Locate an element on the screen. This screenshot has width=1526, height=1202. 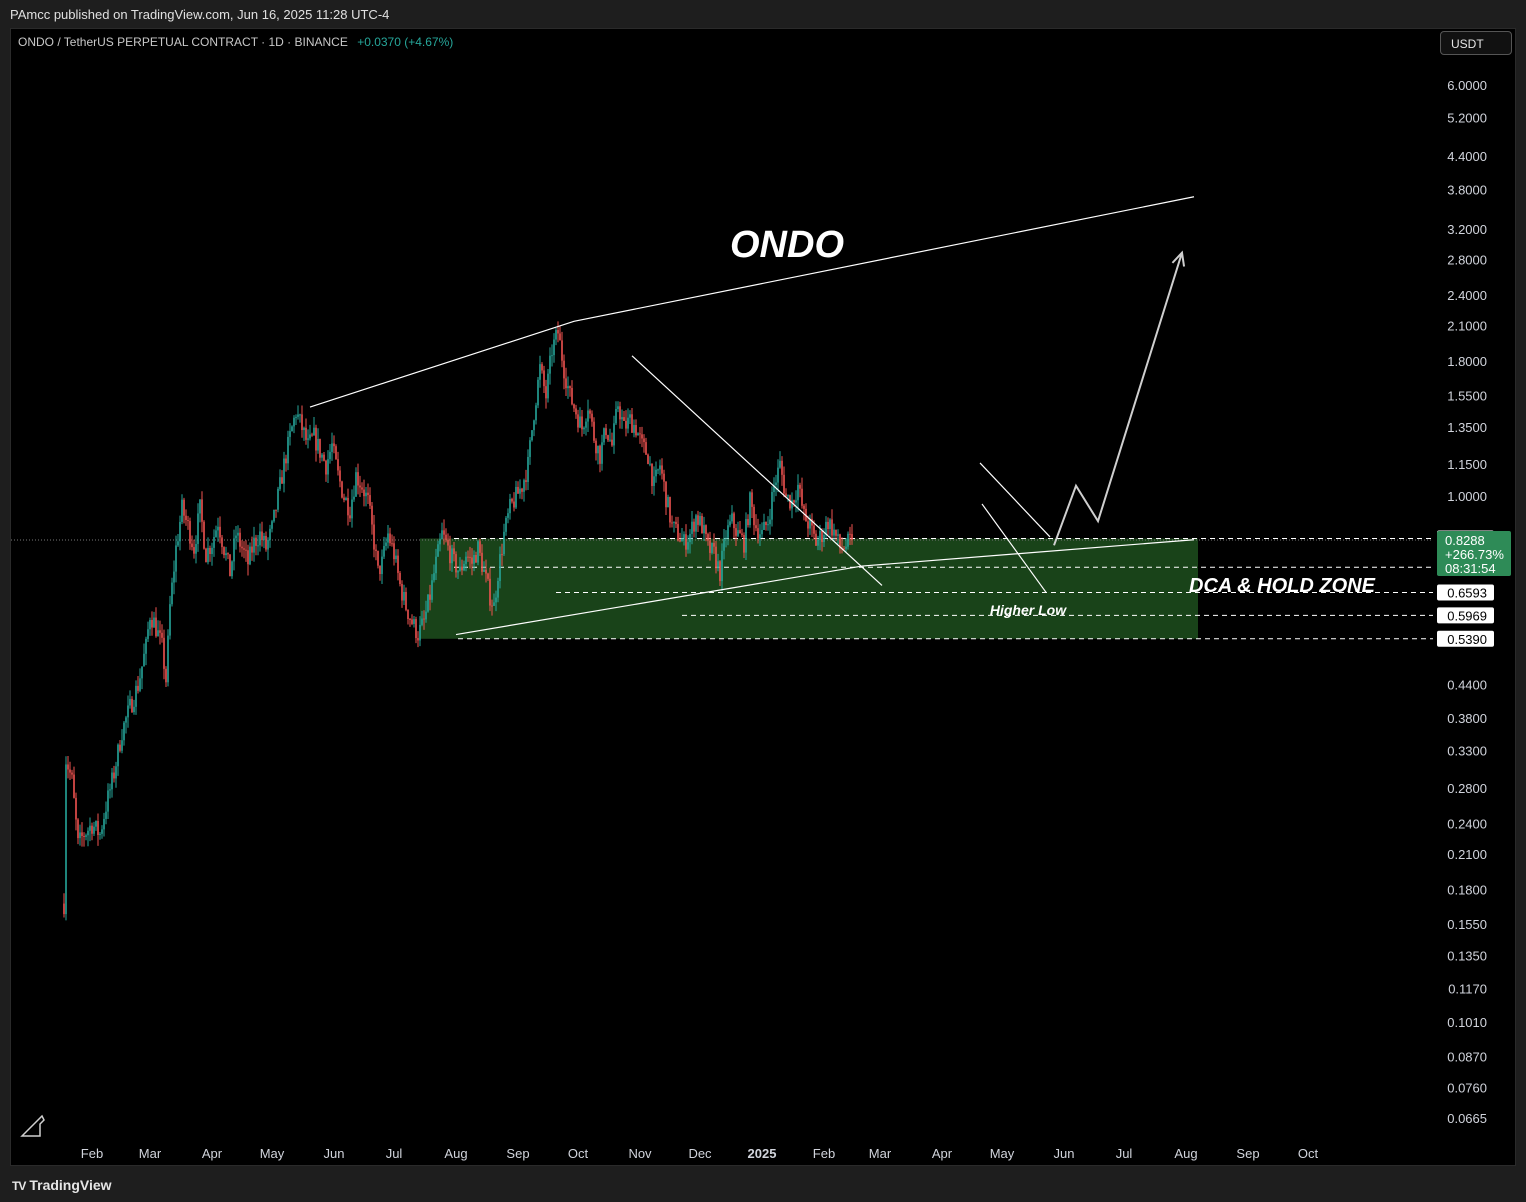
x-tick-label: Dec is located at coordinates (700, 1153).